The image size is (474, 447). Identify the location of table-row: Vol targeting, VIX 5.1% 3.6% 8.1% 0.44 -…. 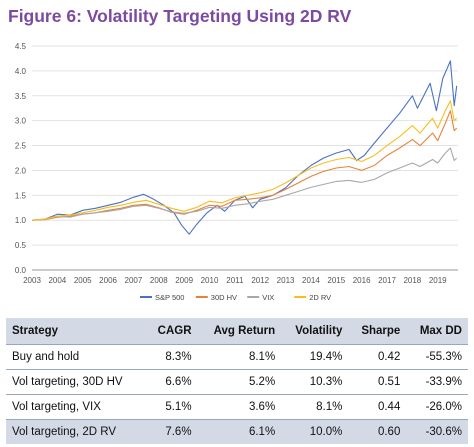
(237, 407).